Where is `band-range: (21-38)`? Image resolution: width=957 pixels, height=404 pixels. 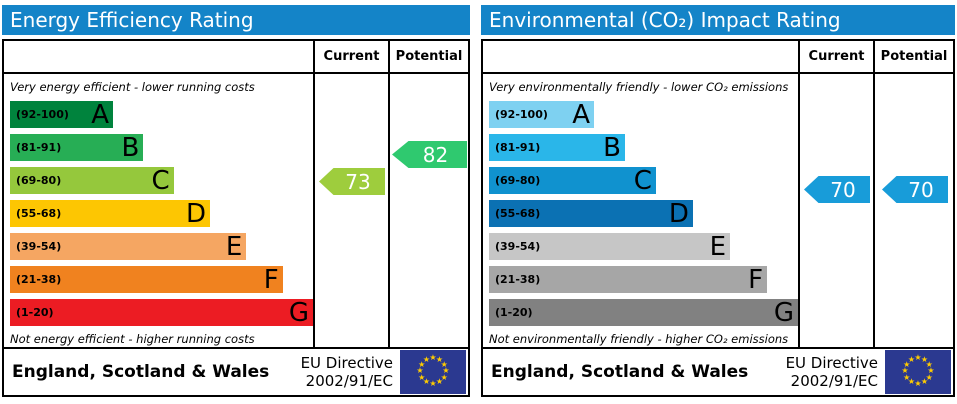 band-range: (21-38) is located at coordinates (518, 279).